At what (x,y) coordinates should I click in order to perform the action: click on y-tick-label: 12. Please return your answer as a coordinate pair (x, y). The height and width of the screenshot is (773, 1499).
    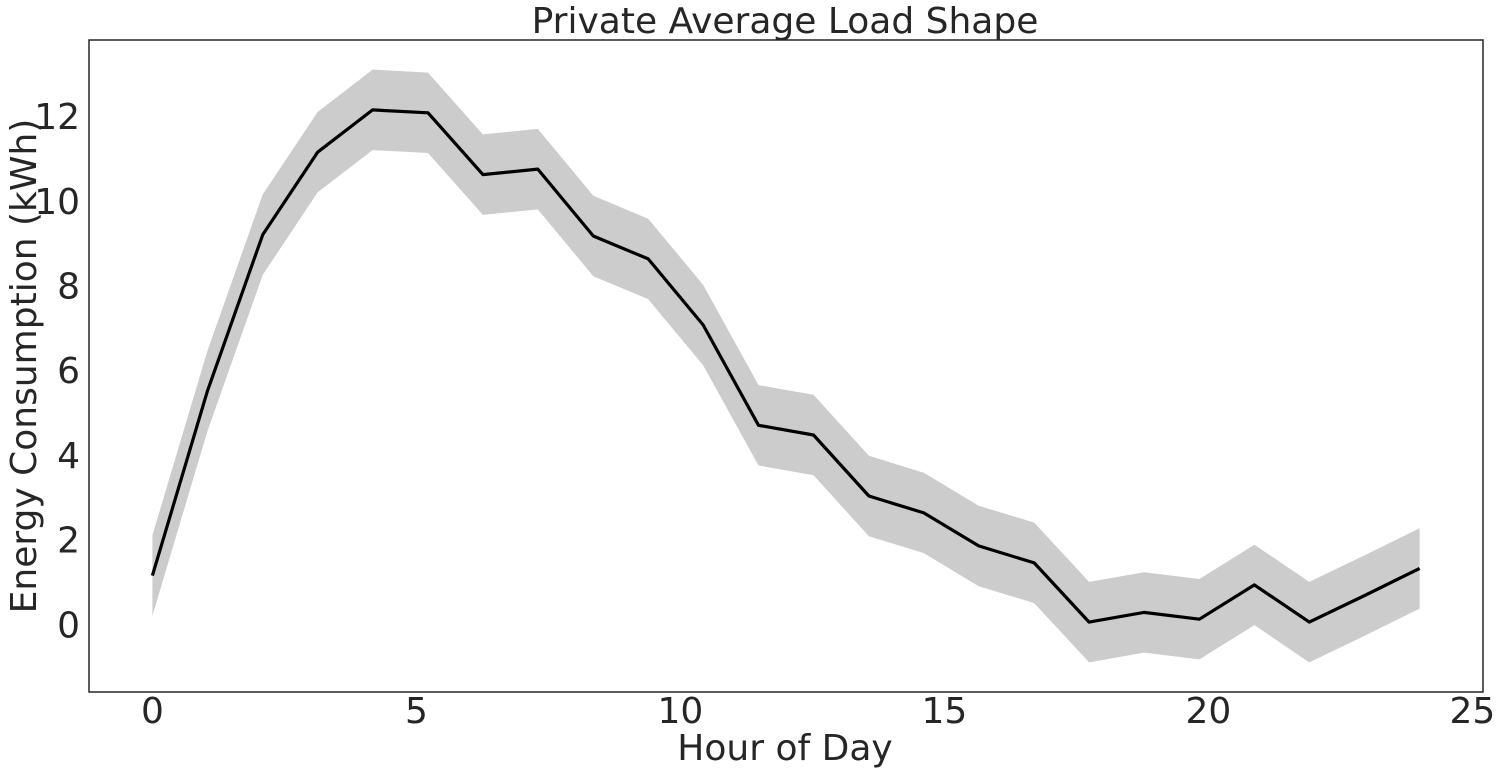
    Looking at the image, I should click on (57, 117).